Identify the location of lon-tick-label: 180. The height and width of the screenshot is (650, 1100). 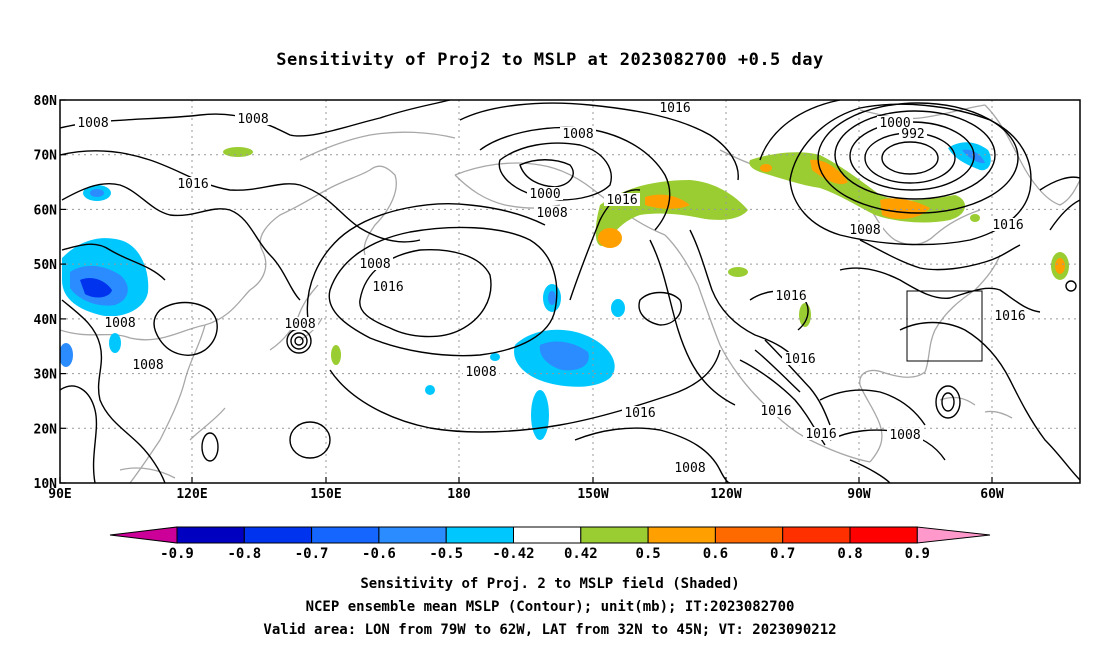
(459, 494).